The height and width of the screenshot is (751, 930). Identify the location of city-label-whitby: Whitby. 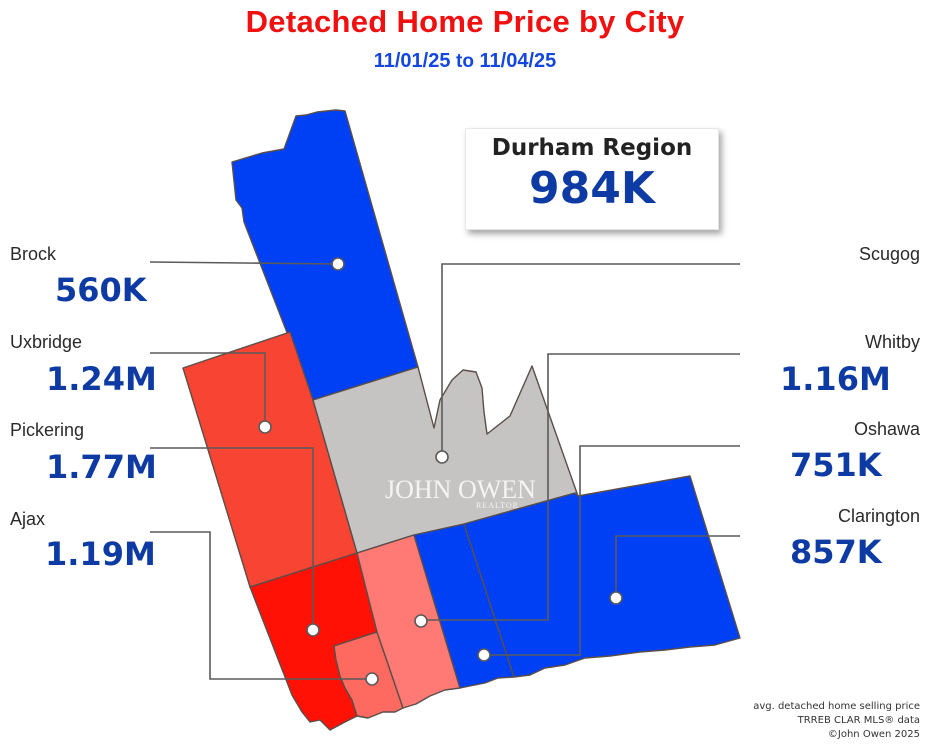
(892, 342).